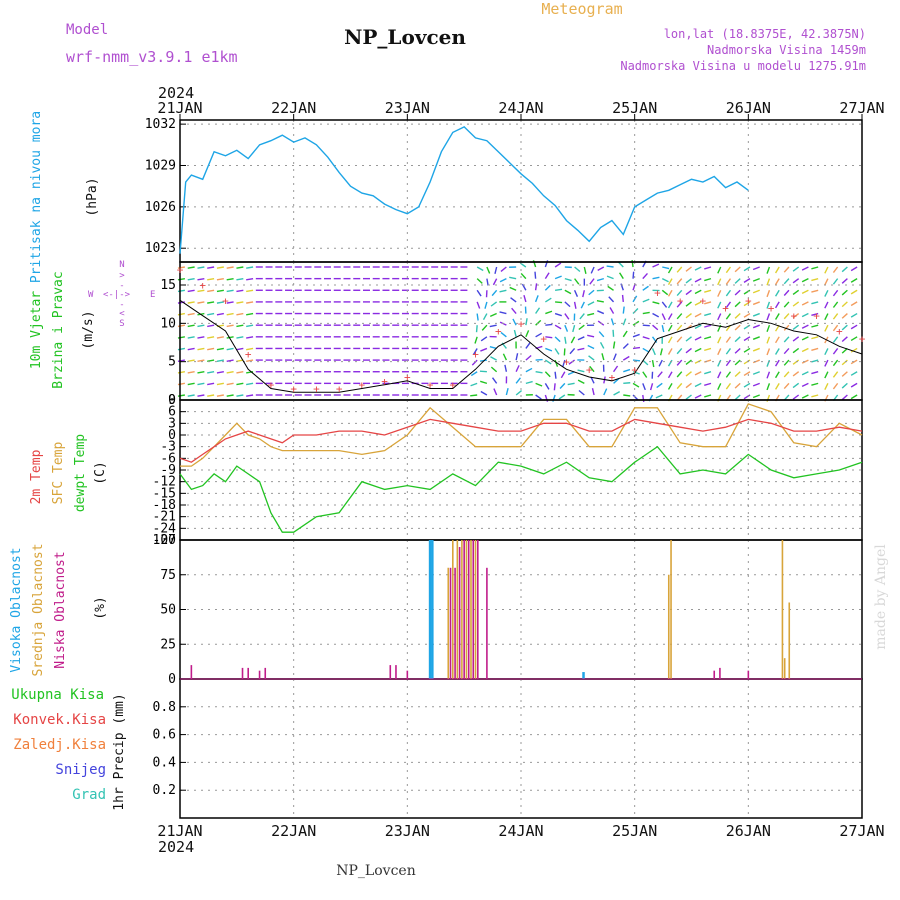  Describe the element at coordinates (765, 34) in the screenshot. I see `lonlat-text: lon,lat (18.8375E, 42.3875N)` at that location.